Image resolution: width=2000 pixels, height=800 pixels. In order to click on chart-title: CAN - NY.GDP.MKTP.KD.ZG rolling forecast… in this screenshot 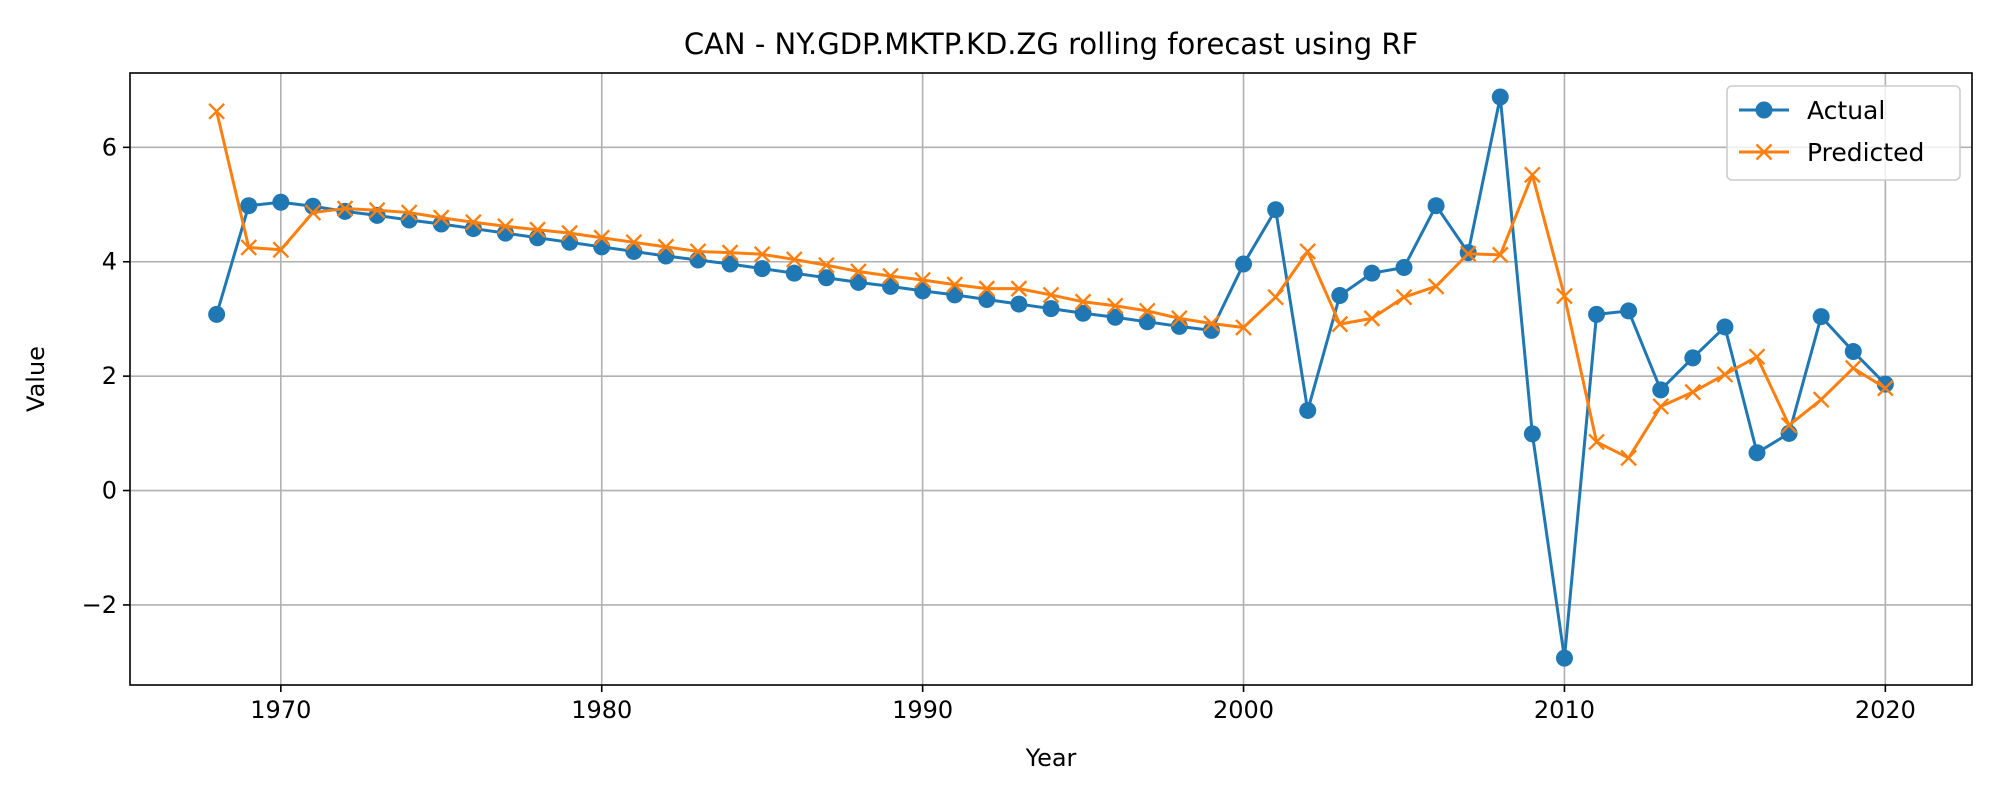, I will do `click(1051, 44)`.